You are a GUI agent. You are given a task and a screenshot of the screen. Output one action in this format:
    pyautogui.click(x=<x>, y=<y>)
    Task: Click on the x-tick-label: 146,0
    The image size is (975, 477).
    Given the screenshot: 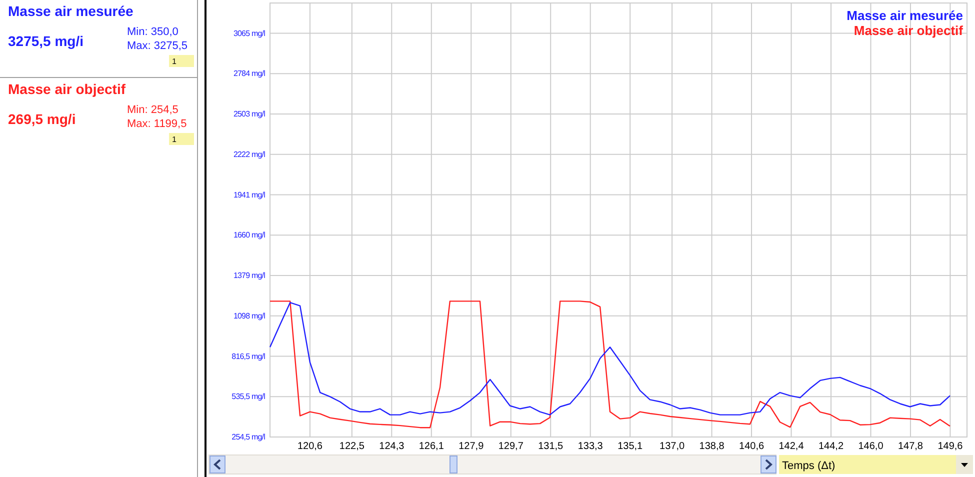 What is the action you would take?
    pyautogui.click(x=871, y=446)
    